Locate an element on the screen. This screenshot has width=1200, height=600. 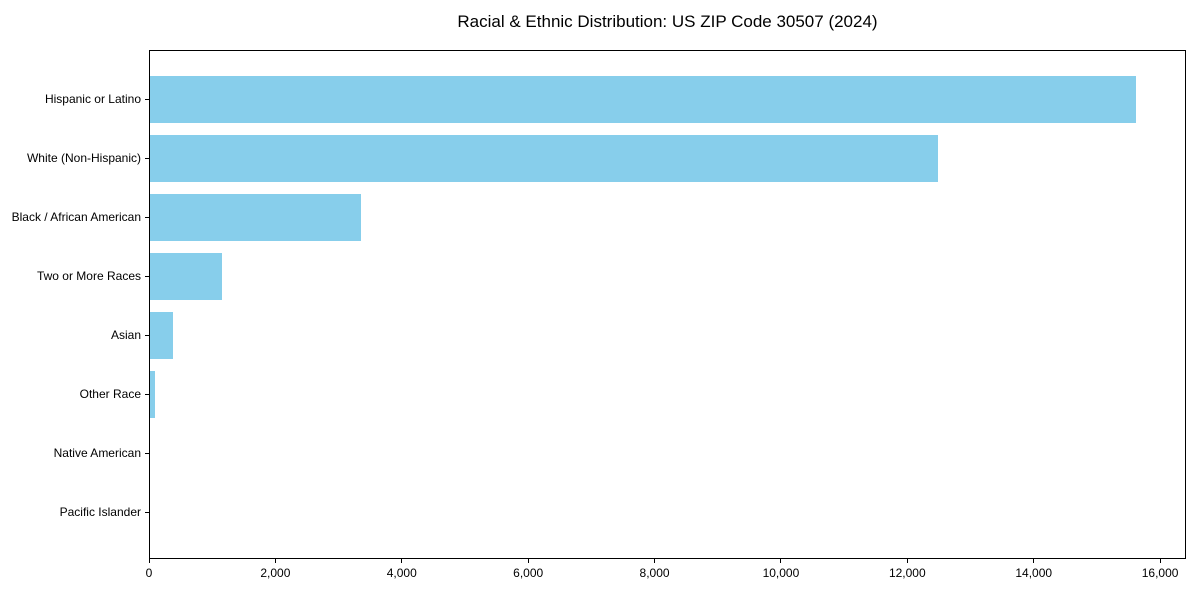
x-tick-label: 8,000 is located at coordinates (654, 573).